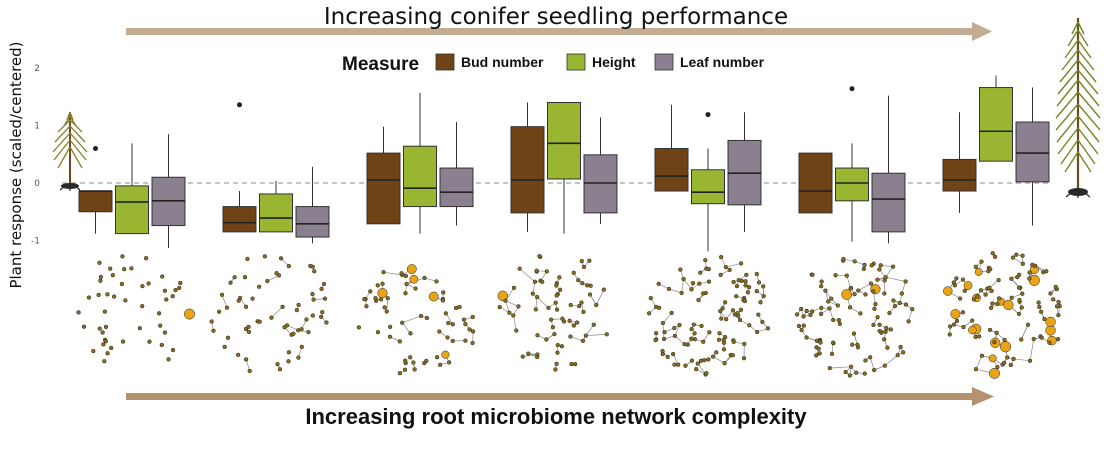  What do you see at coordinates (576, 62) in the screenshot?
I see `legend-swatch` at bounding box center [576, 62].